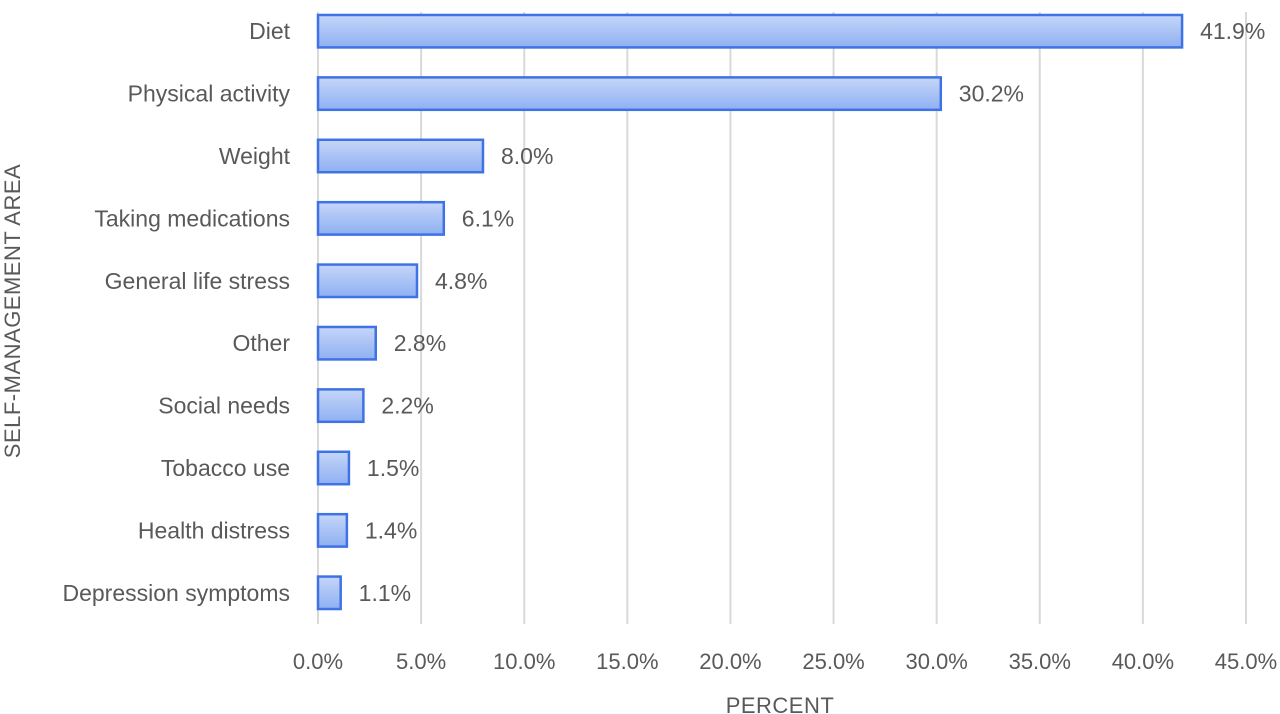 The image size is (1280, 714). What do you see at coordinates (192, 218) in the screenshot?
I see `category-label: Taking medications` at bounding box center [192, 218].